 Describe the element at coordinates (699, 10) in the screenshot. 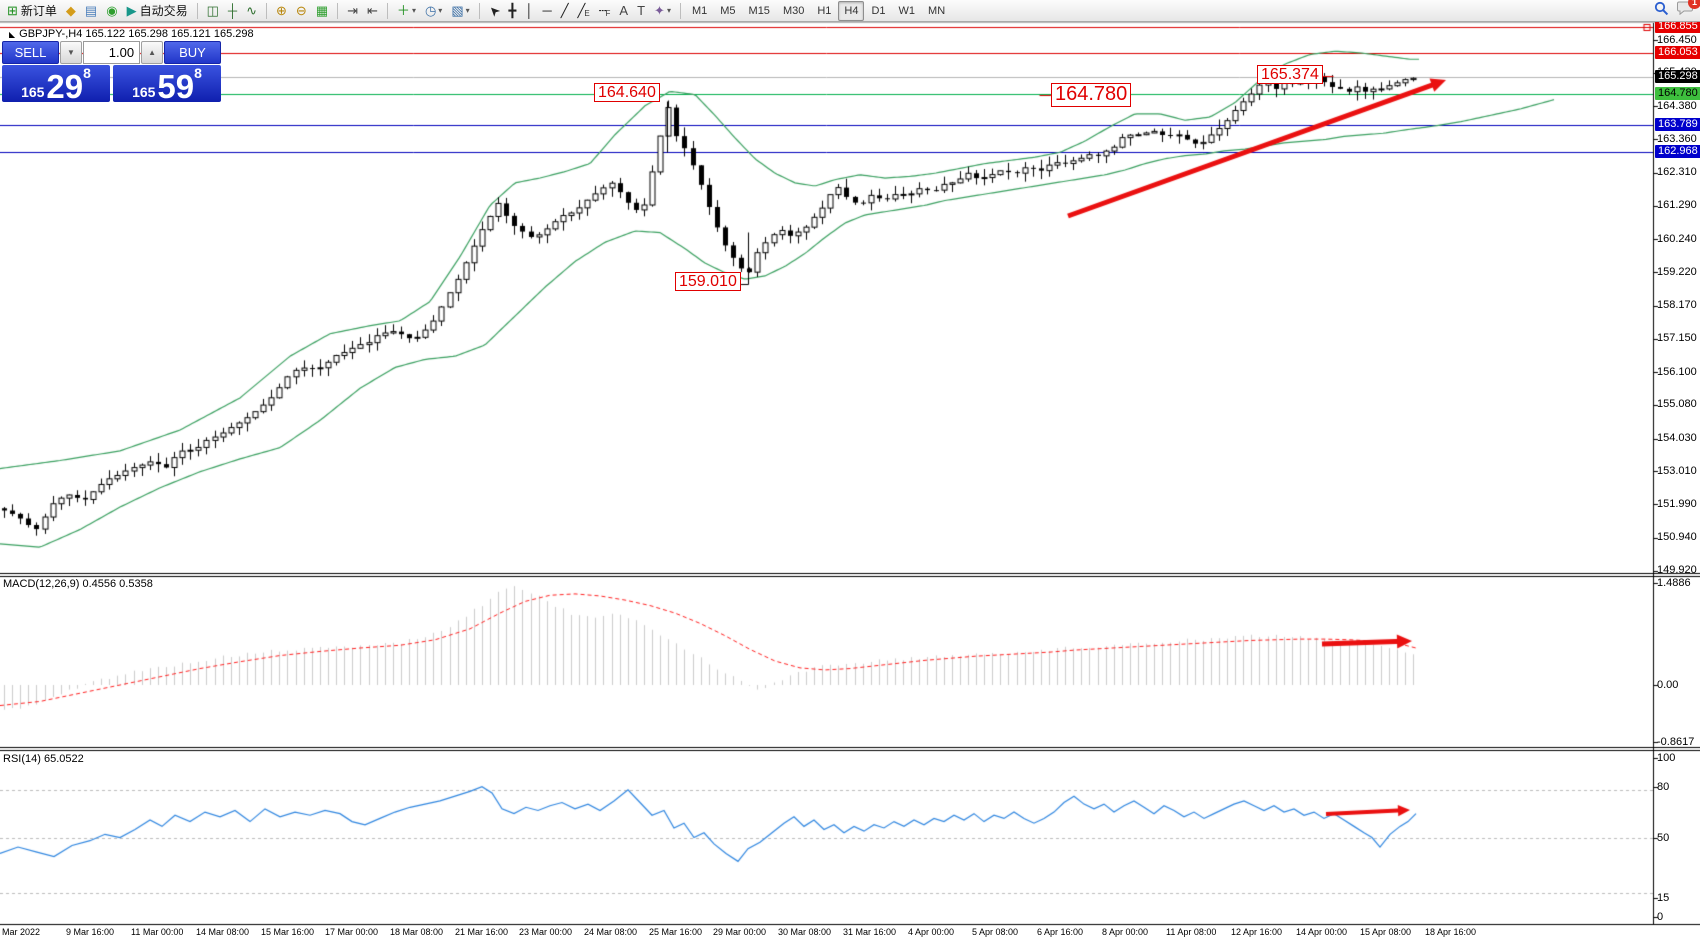

I see `timeframe-M1: M1` at that location.